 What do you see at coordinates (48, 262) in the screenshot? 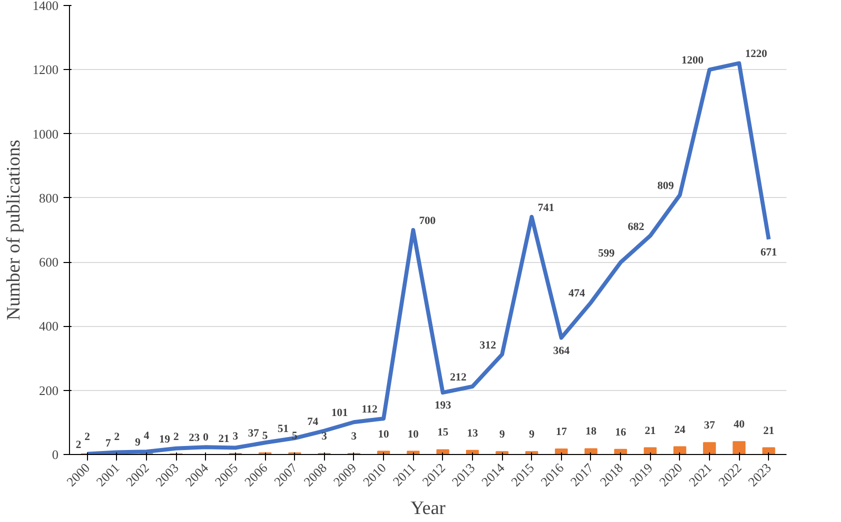
I see `y-tick-label: 600` at bounding box center [48, 262].